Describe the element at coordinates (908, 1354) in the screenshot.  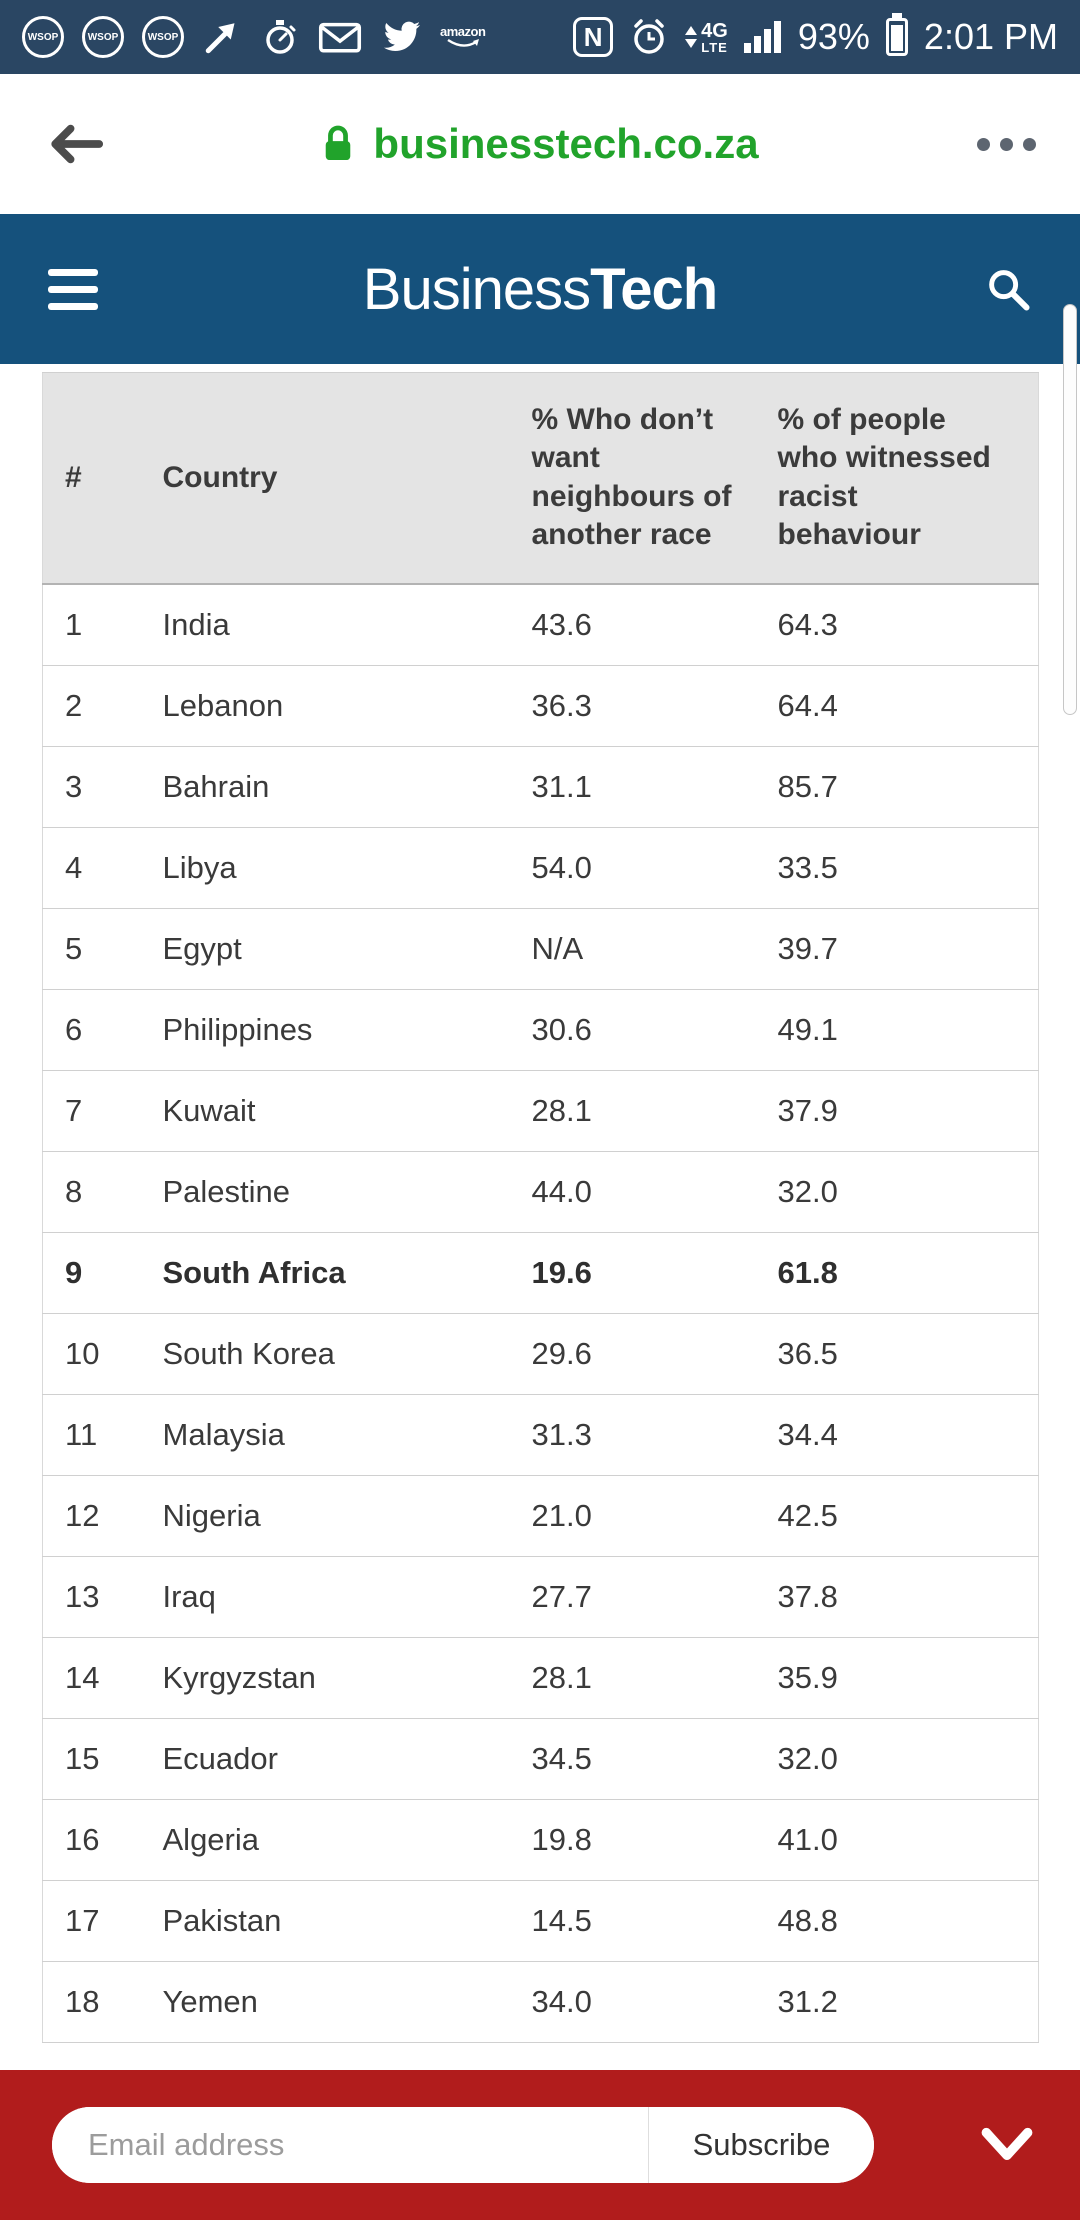
I see `cell-witnessed: 36.5` at that location.